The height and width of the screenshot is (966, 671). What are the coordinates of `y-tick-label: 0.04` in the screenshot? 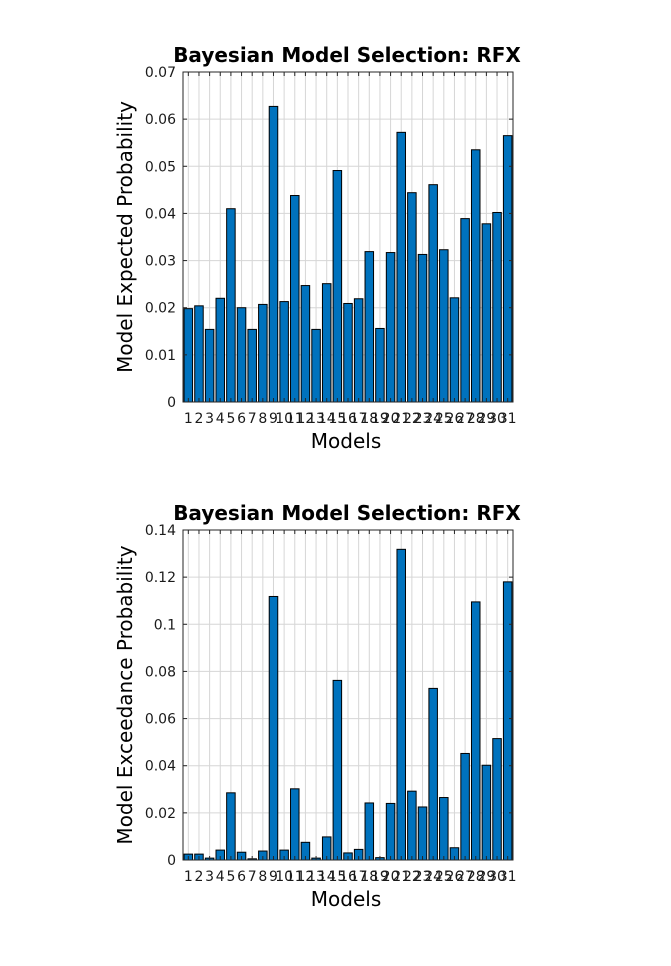 It's located at (160, 767).